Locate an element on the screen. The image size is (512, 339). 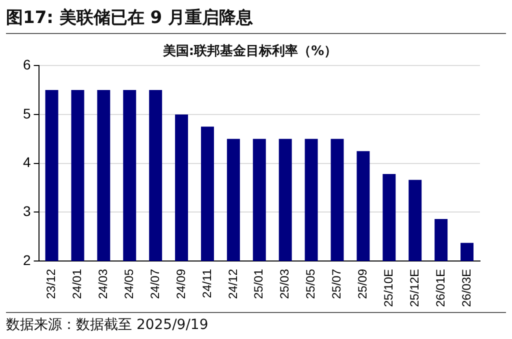
x-tick-label: 24/03 is located at coordinates (103, 283).